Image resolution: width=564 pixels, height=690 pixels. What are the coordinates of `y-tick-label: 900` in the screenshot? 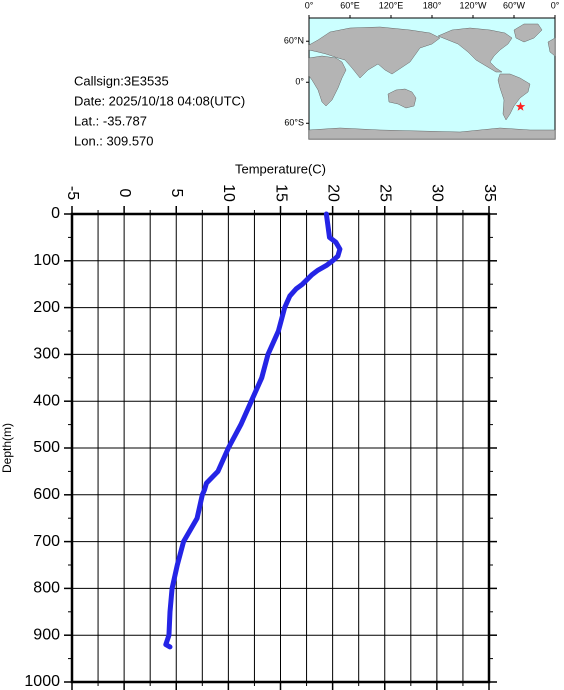 It's located at (46, 634).